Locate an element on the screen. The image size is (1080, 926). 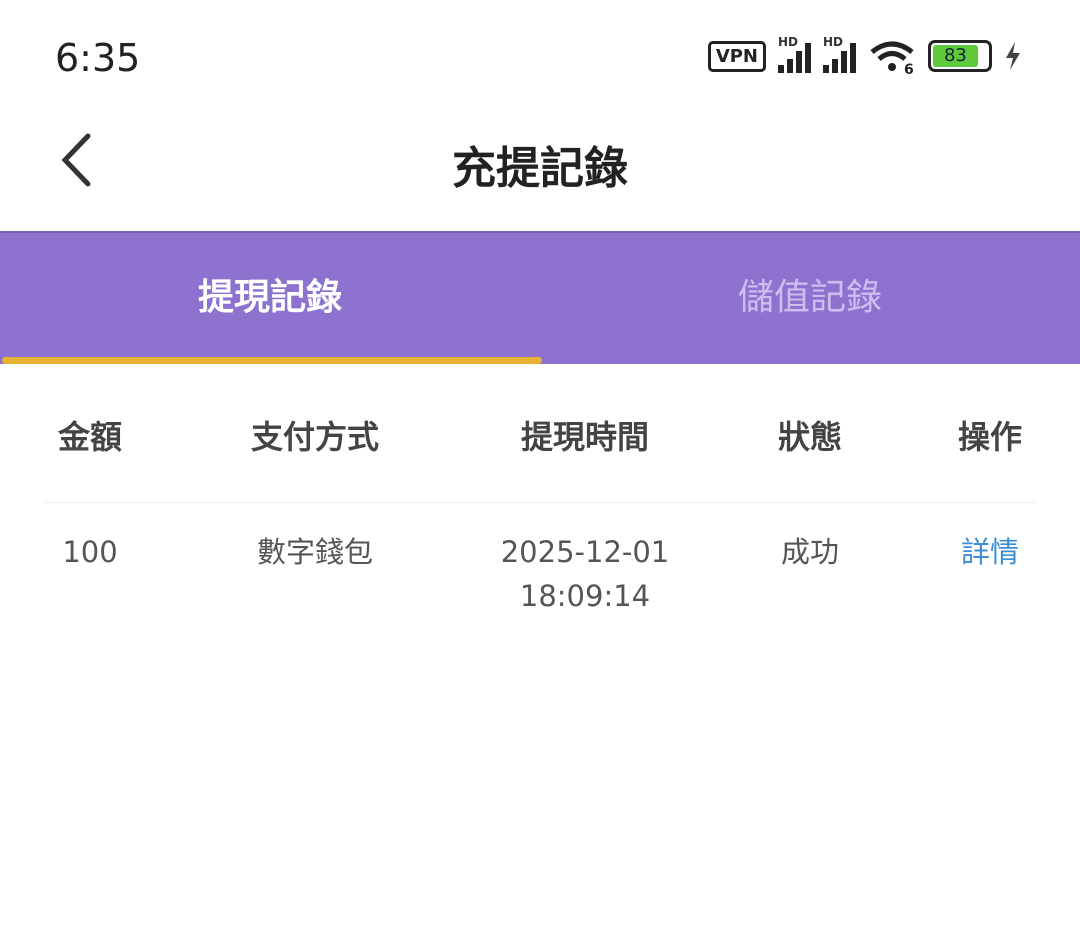
column-header-amount: 金額 is located at coordinates (90, 437).